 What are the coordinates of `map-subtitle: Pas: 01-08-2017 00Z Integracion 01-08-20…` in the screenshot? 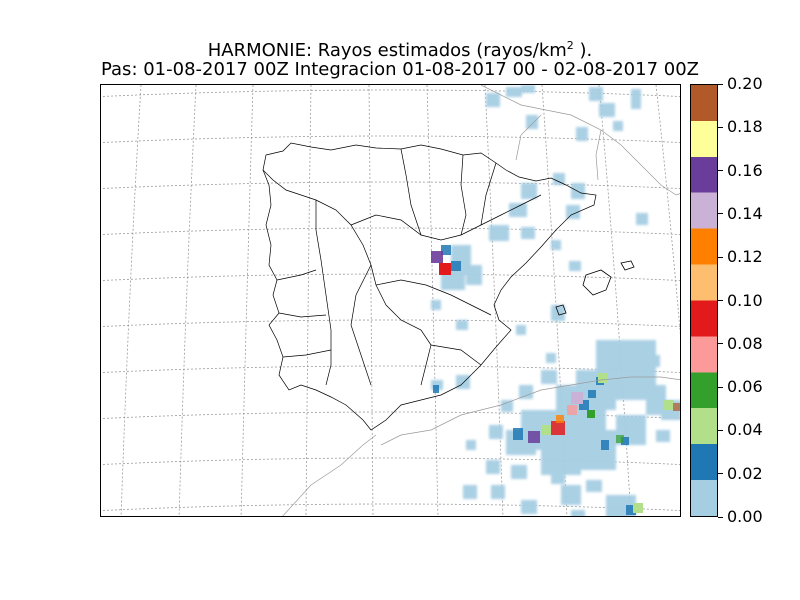 It's located at (399, 69).